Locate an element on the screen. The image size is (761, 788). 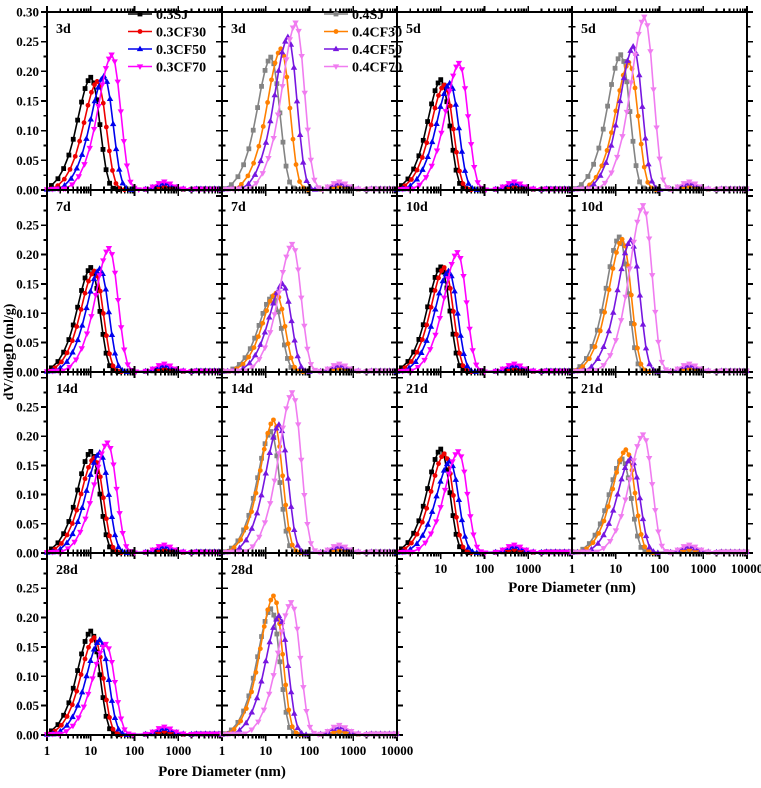
panel-7d-col1: 7d is located at coordinates (309, 281).